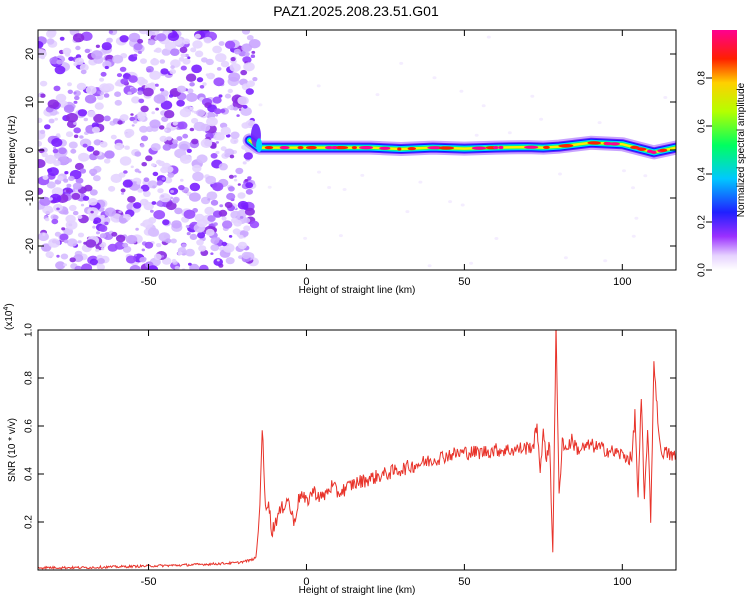 The image size is (750, 600). Describe the element at coordinates (30, 150) in the screenshot. I see `spectrogram-y-tick-label: 0` at that location.